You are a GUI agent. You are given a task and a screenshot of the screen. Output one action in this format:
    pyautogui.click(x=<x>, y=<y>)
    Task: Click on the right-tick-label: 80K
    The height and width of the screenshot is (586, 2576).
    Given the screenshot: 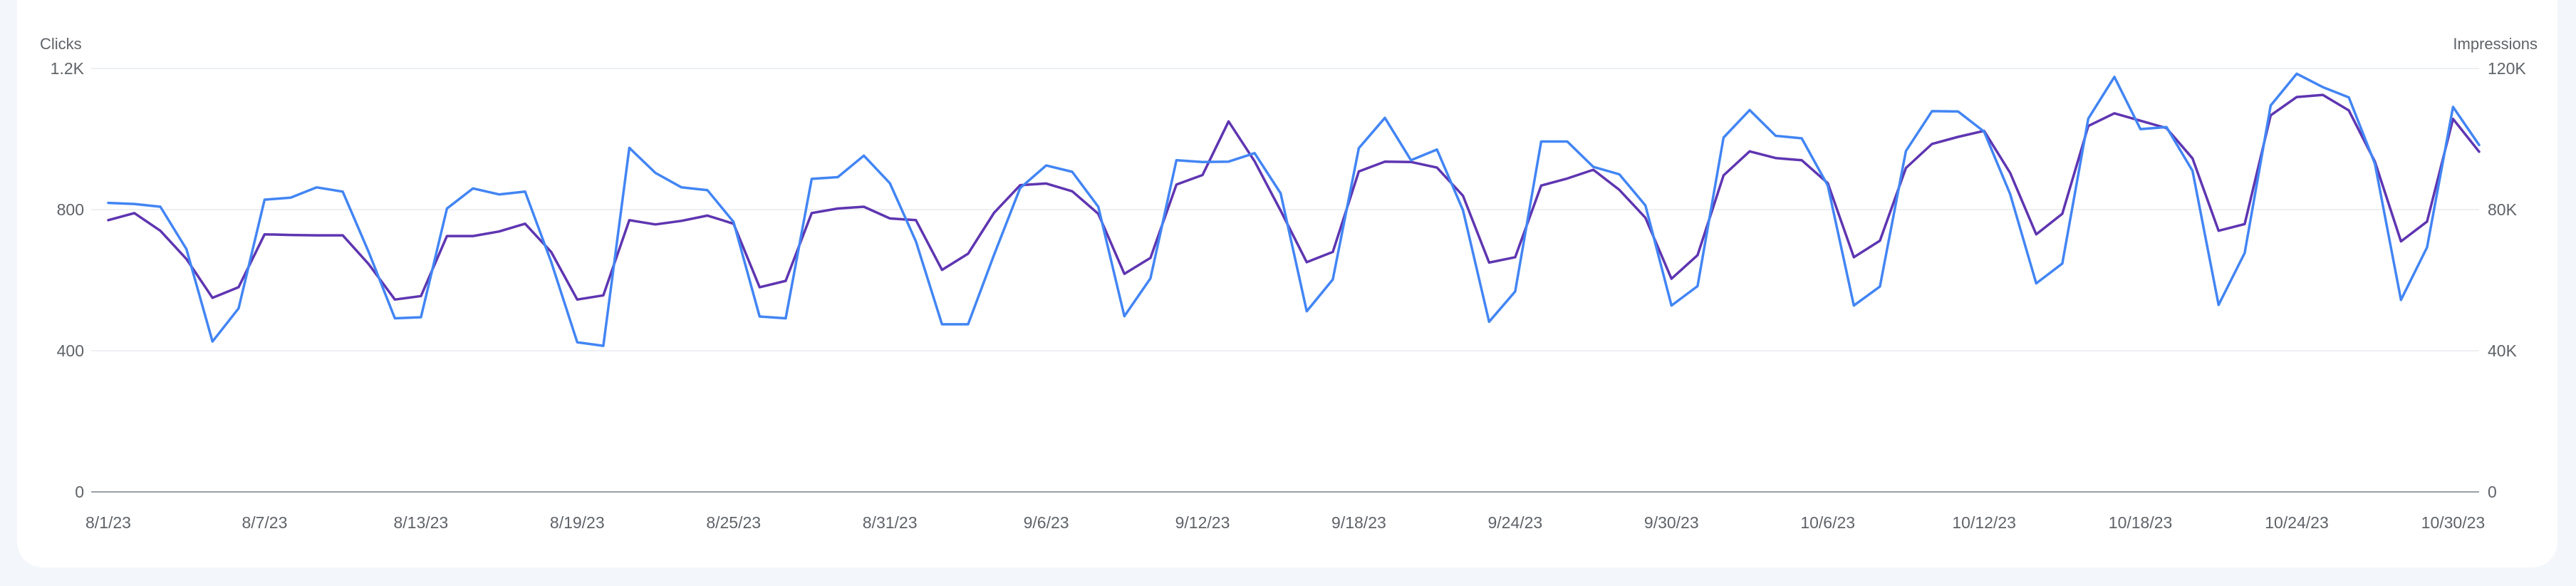 What is the action you would take?
    pyautogui.click(x=2503, y=209)
    